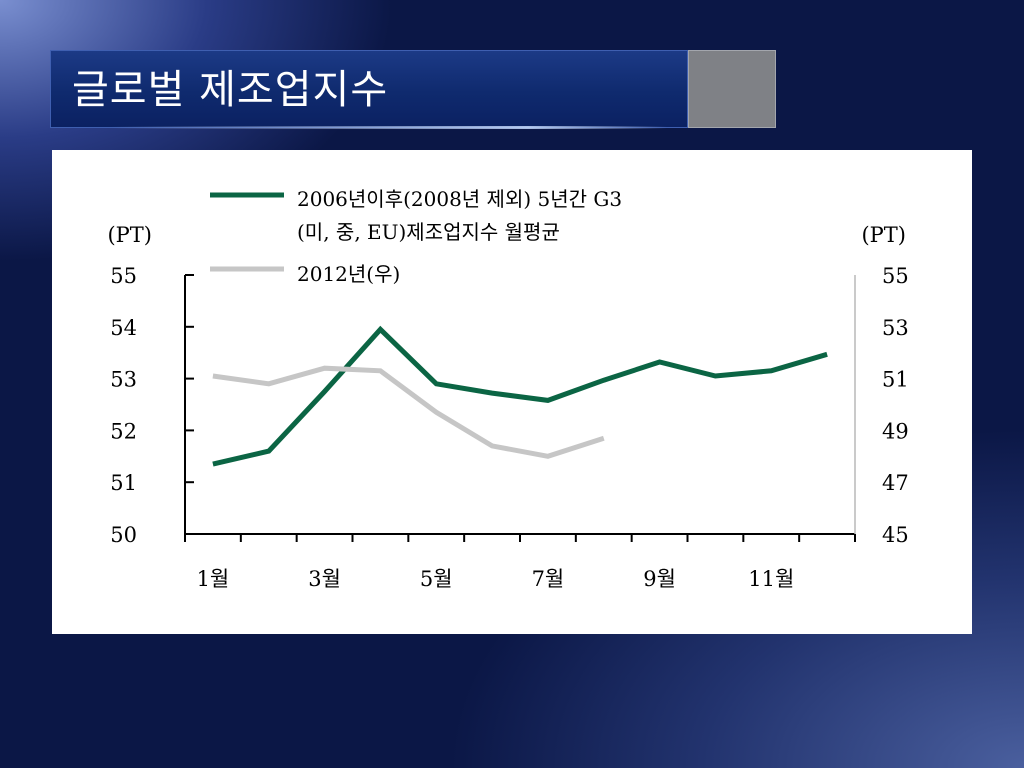  What do you see at coordinates (436, 579) in the screenshot?
I see `x-tick-label: 5월` at bounding box center [436, 579].